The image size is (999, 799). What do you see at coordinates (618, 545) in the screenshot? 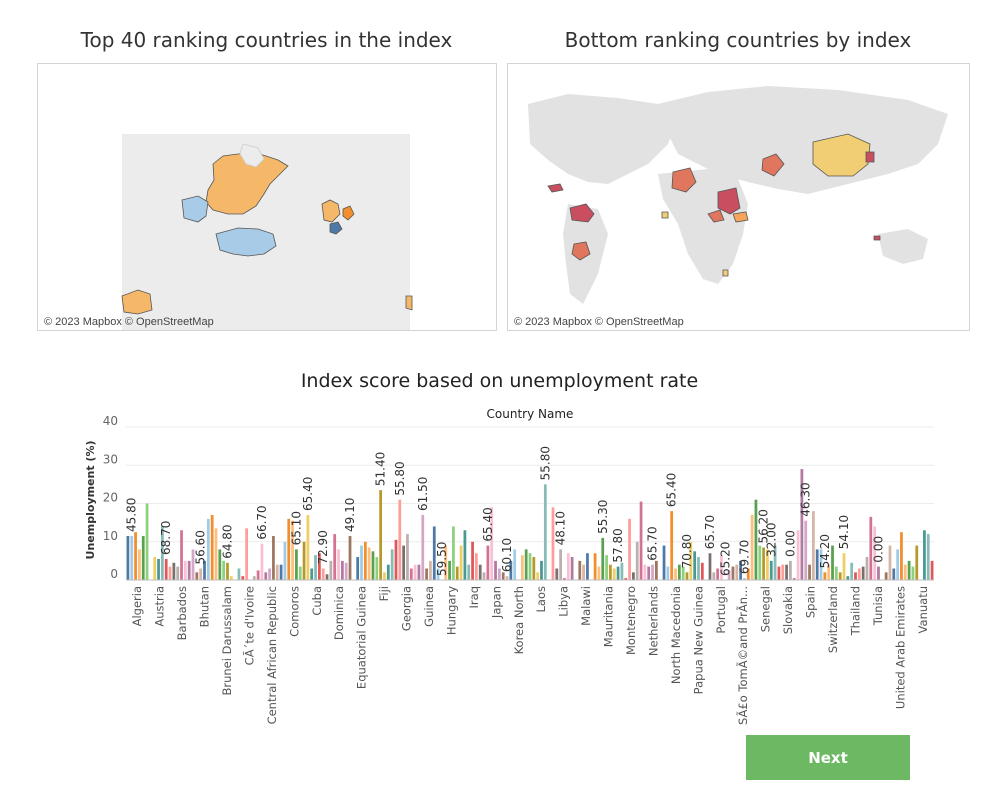
I see `data-label: 57.80` at bounding box center [618, 545].